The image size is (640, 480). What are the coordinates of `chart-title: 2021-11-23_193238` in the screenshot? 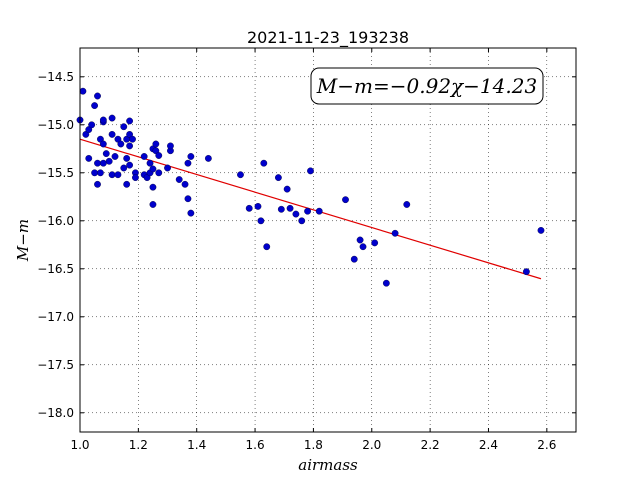 It's located at (328, 38).